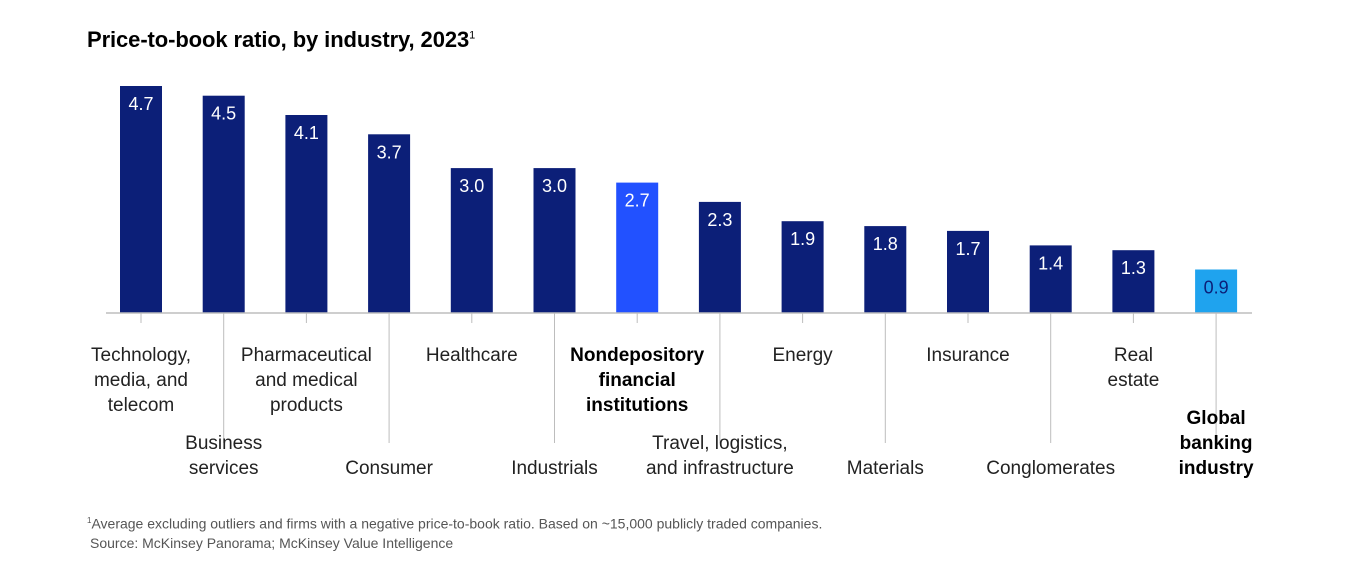 This screenshot has height=569, width=1366. Describe the element at coordinates (1134, 368) in the screenshot. I see `category-label: Real estate` at that location.